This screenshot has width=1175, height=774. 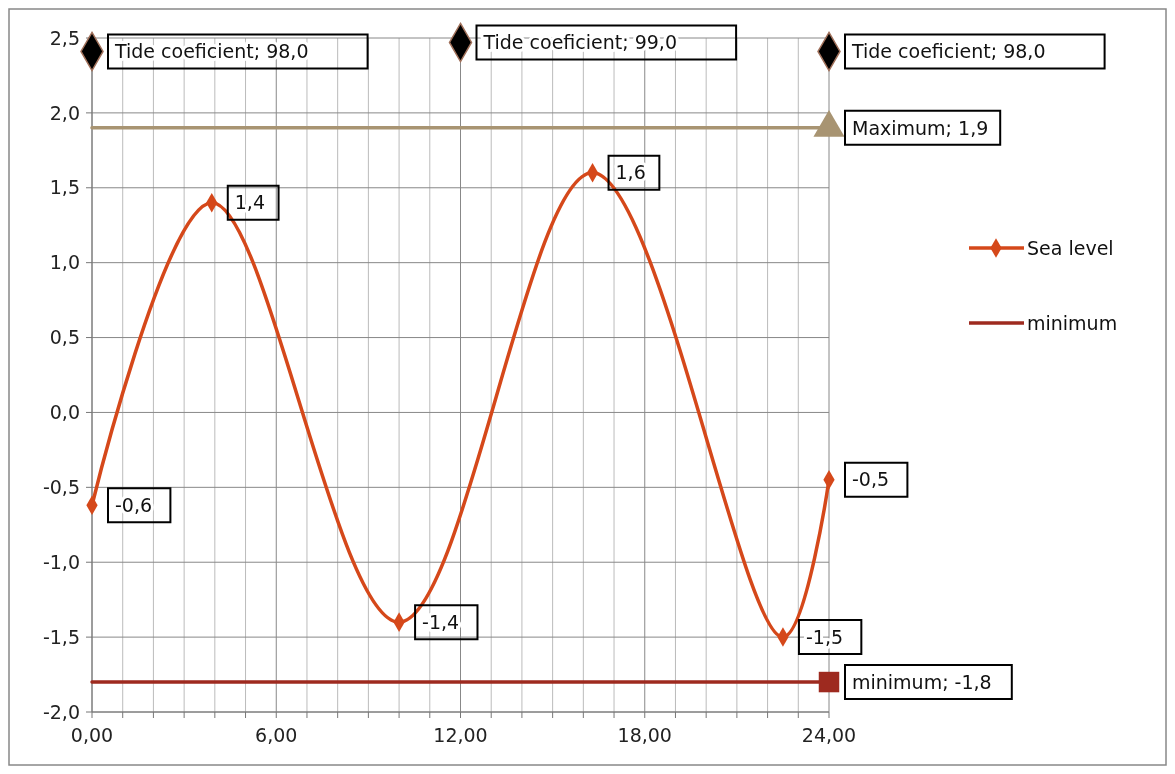 What do you see at coordinates (1070, 247) in the screenshot?
I see `legend-label: Sea level` at bounding box center [1070, 247].